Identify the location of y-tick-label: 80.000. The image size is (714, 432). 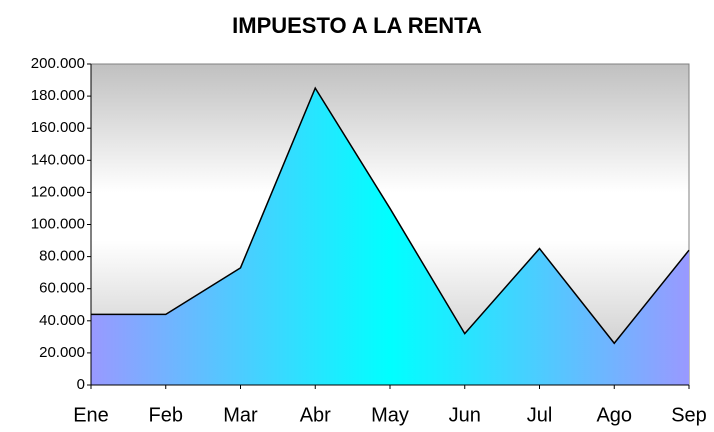
(62, 256).